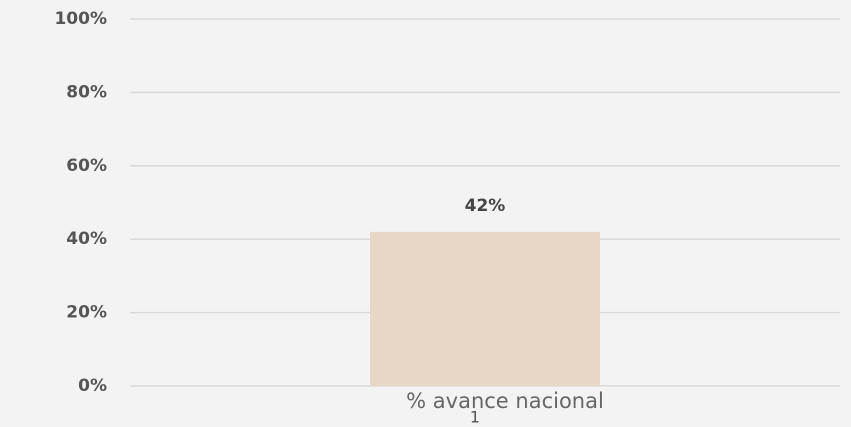  Describe the element at coordinates (485, 308) in the screenshot. I see `bar` at that location.